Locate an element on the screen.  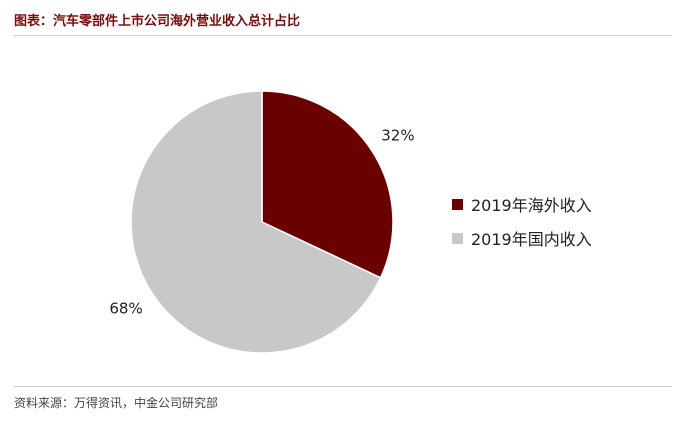
legend-item-overseas: 2019年海外收入 is located at coordinates (522, 204).